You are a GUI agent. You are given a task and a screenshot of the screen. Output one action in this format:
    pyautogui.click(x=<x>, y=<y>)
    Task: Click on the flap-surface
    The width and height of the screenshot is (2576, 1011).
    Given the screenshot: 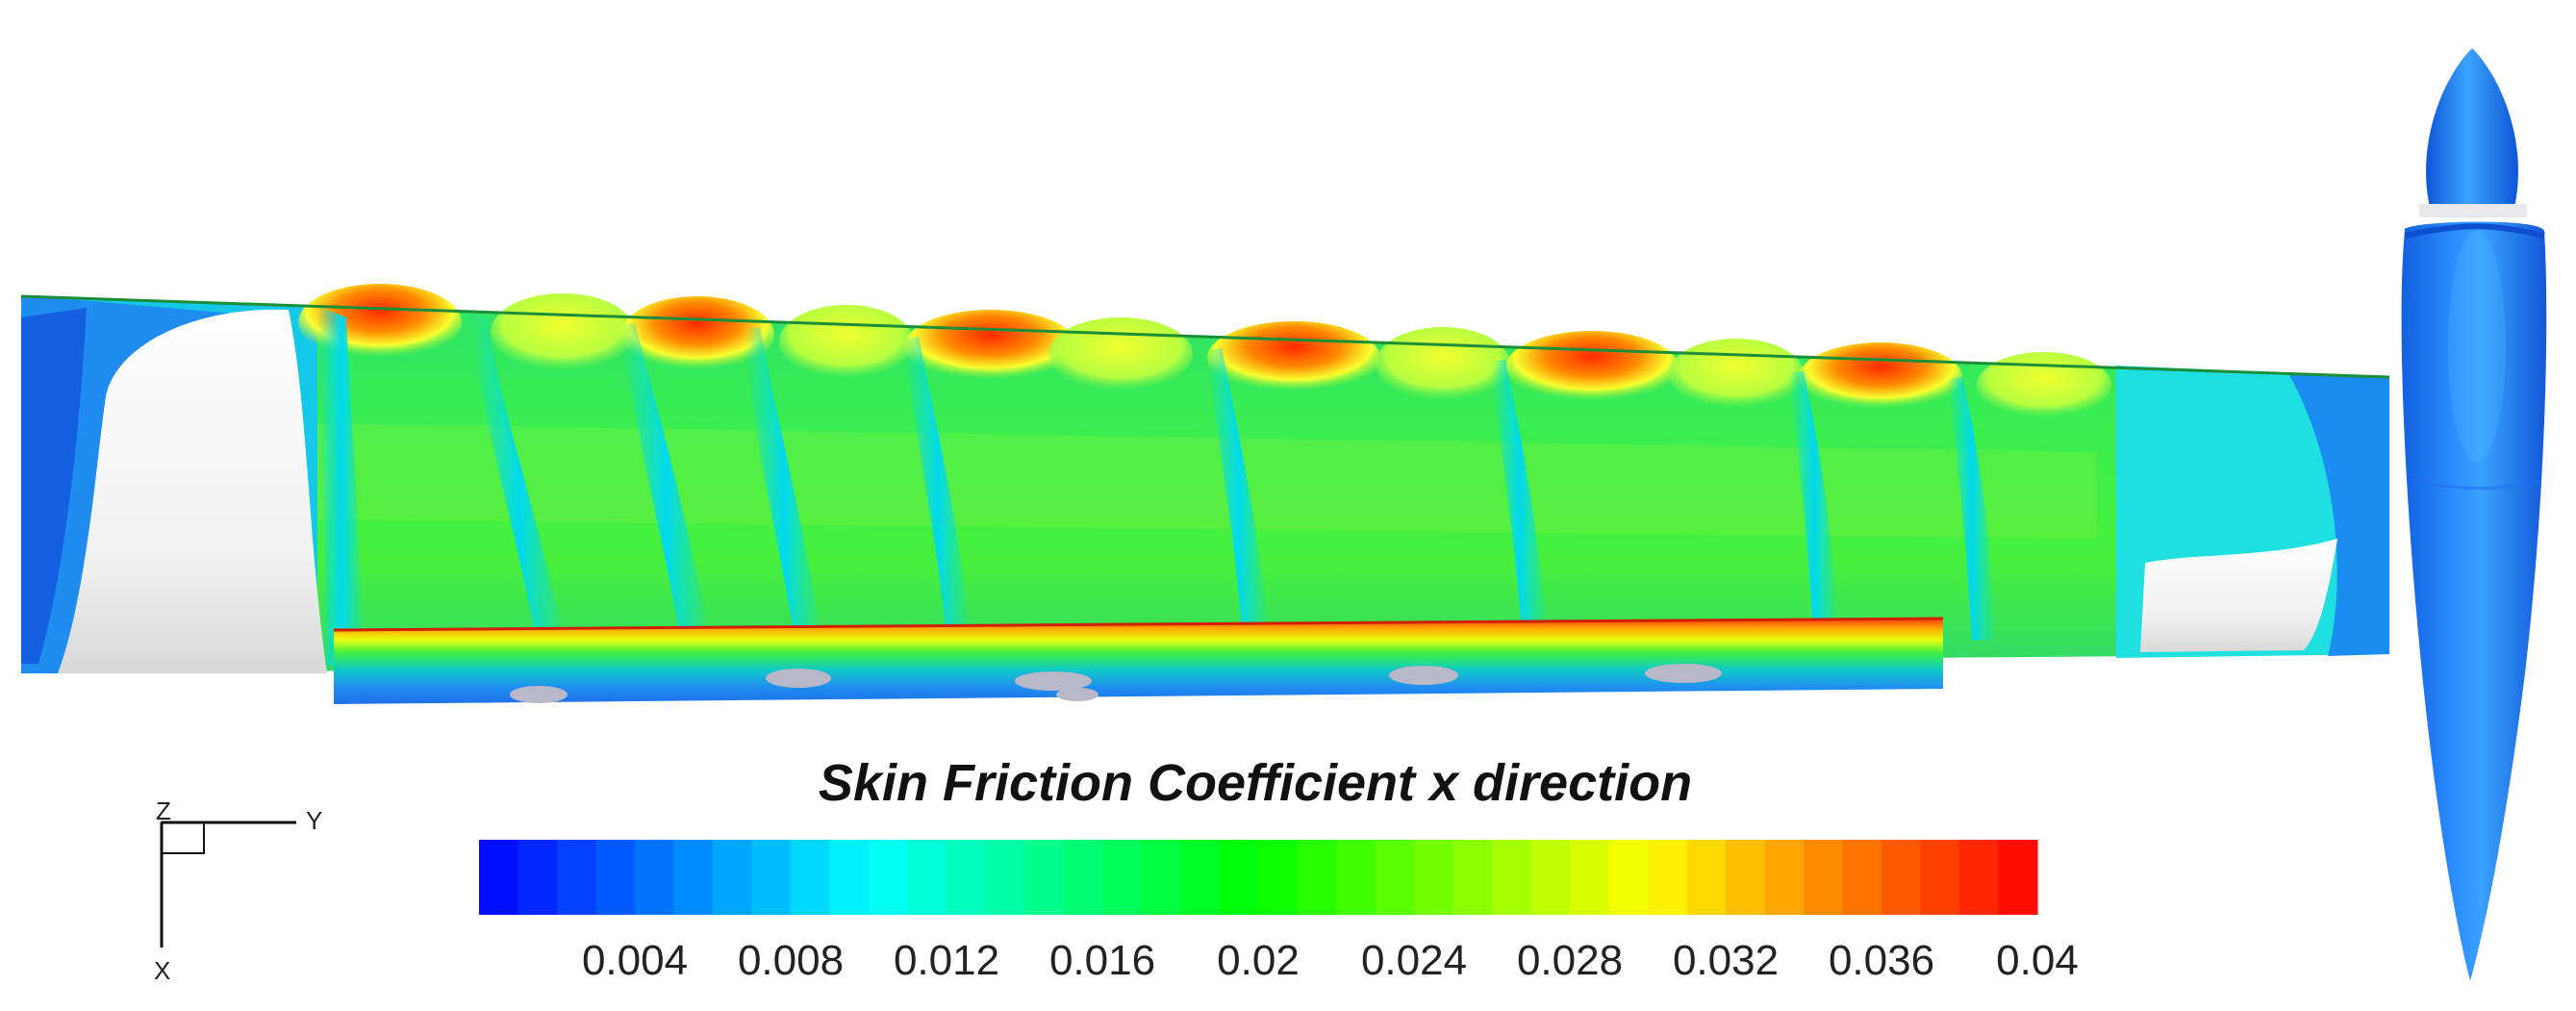 What is the action you would take?
    pyautogui.click(x=1138, y=660)
    